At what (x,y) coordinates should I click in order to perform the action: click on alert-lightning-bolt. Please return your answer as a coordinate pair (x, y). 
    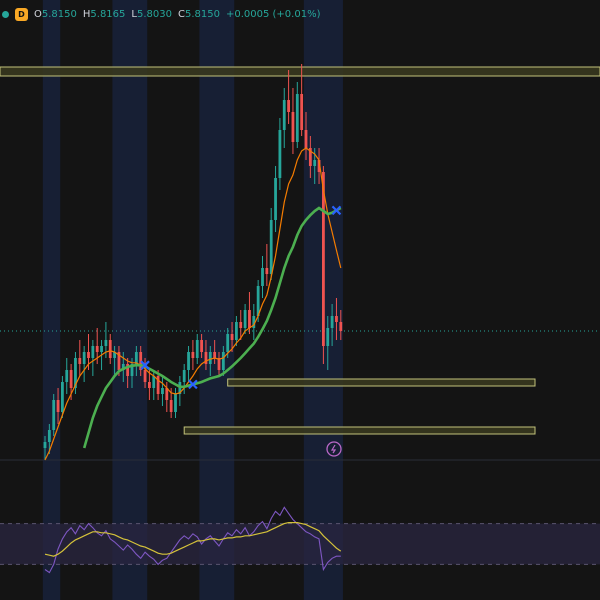
    Looking at the image, I should click on (333, 449).